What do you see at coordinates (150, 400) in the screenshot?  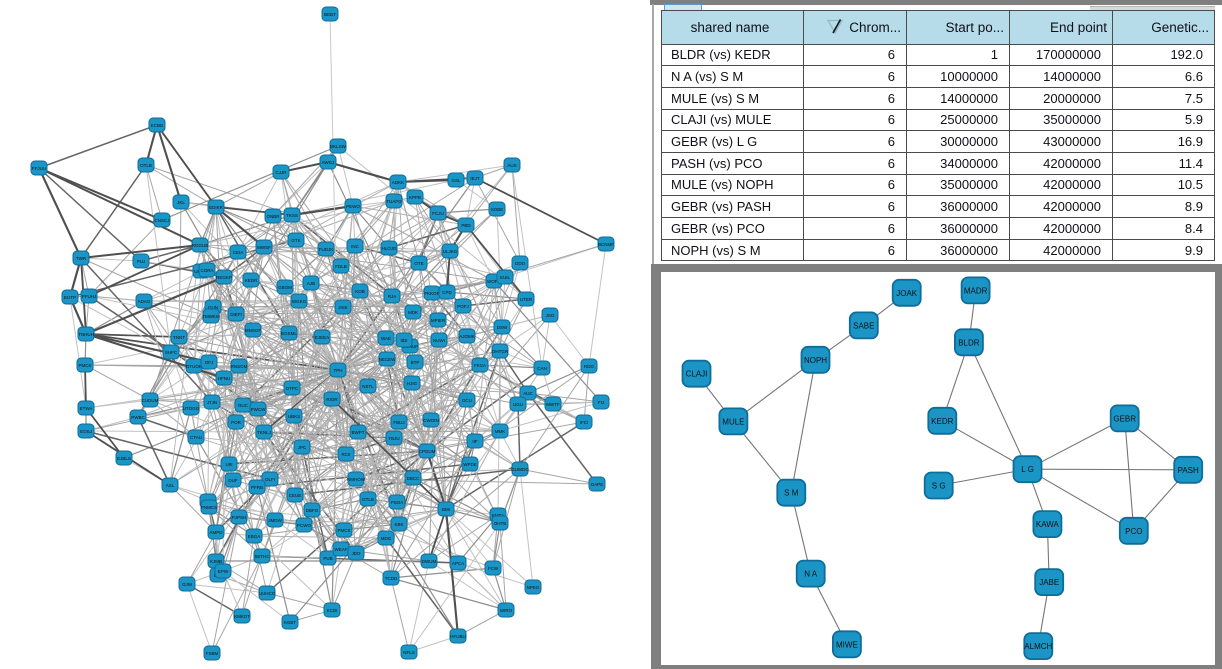 I see `svg-text: CUDUM` at bounding box center [150, 400].